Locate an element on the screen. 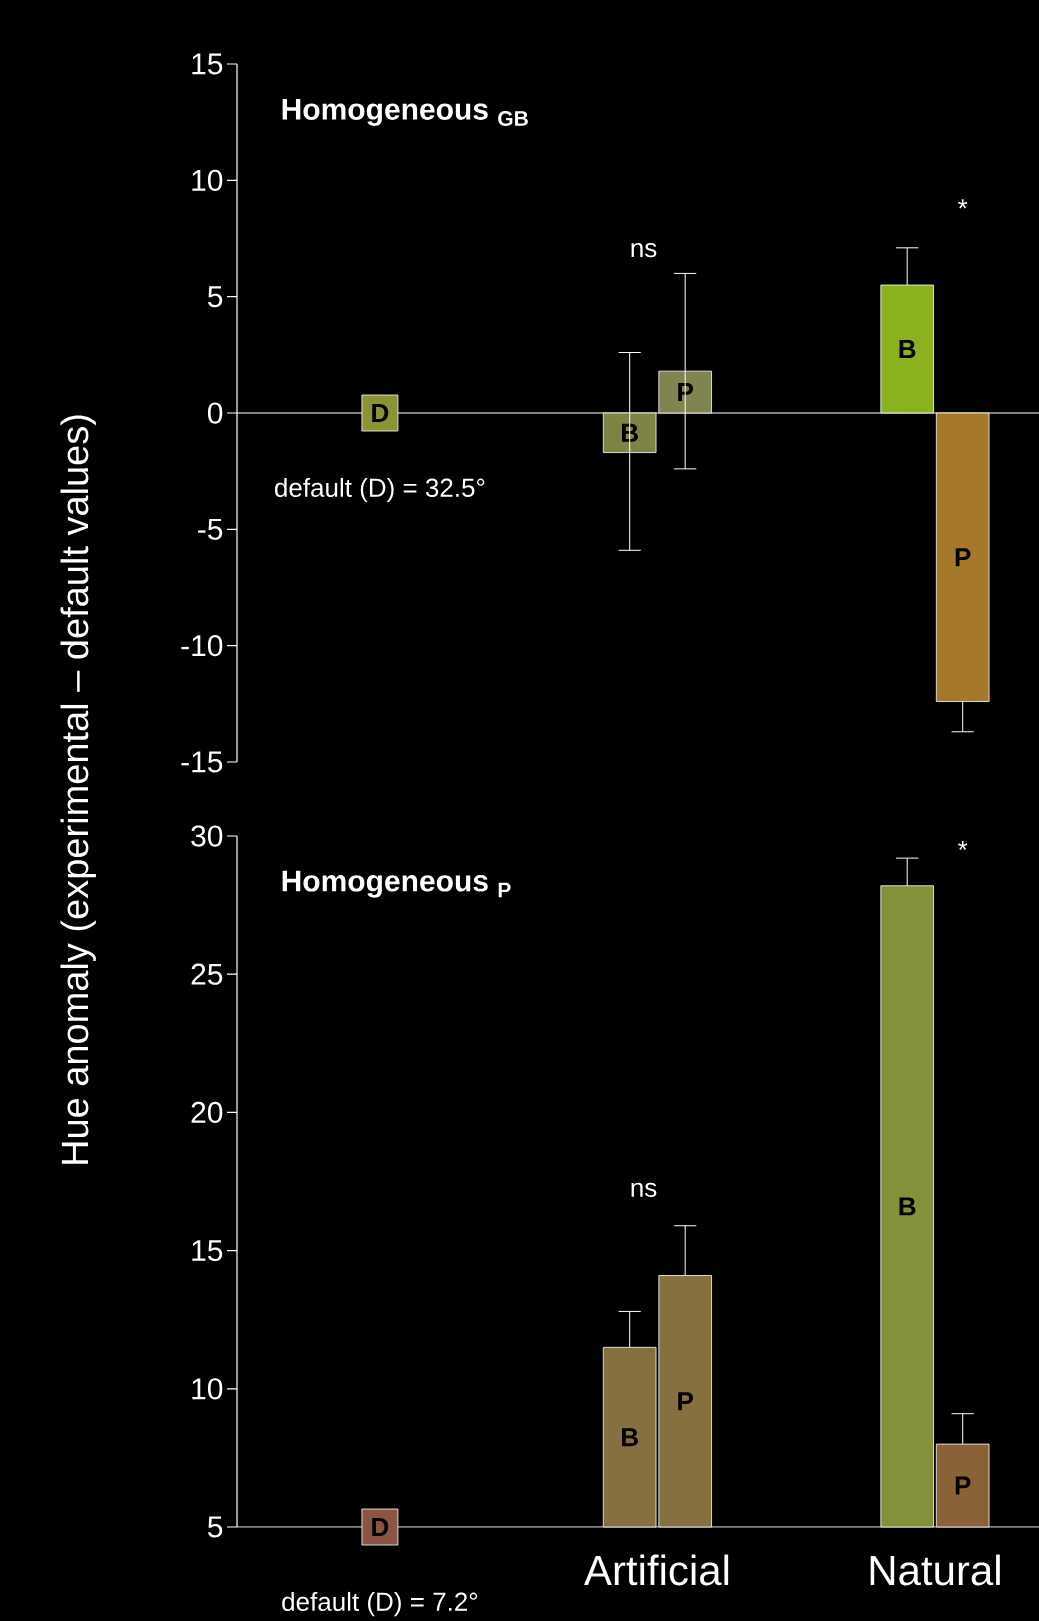 This screenshot has height=1621, width=1039. series-label: P is located at coordinates (963, 1485).